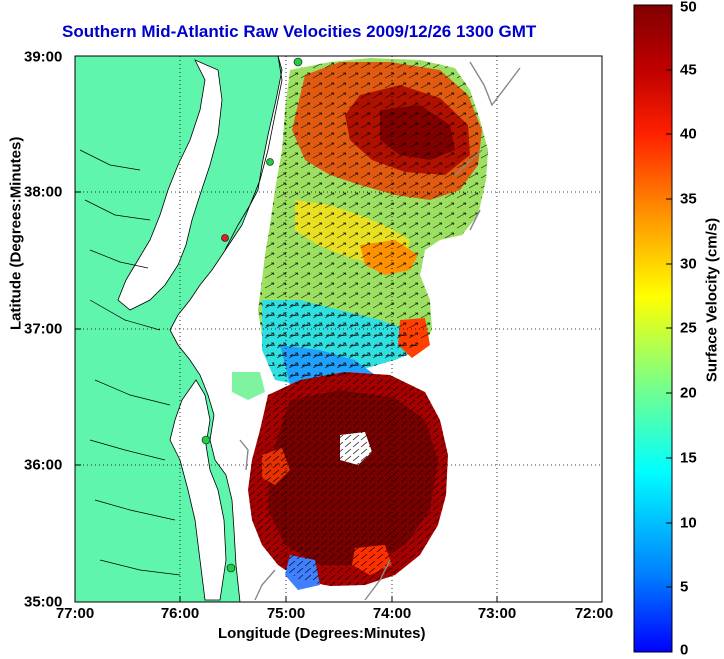 This screenshot has height=659, width=724. I want to click on colorbar-tick-label: 15, so click(688, 458).